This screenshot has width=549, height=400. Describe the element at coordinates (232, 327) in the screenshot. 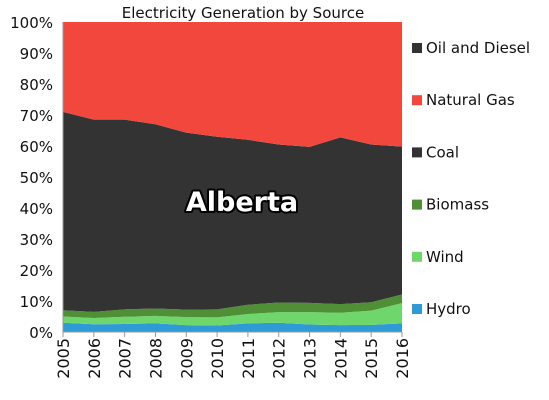

I see `area-hydro` at that location.